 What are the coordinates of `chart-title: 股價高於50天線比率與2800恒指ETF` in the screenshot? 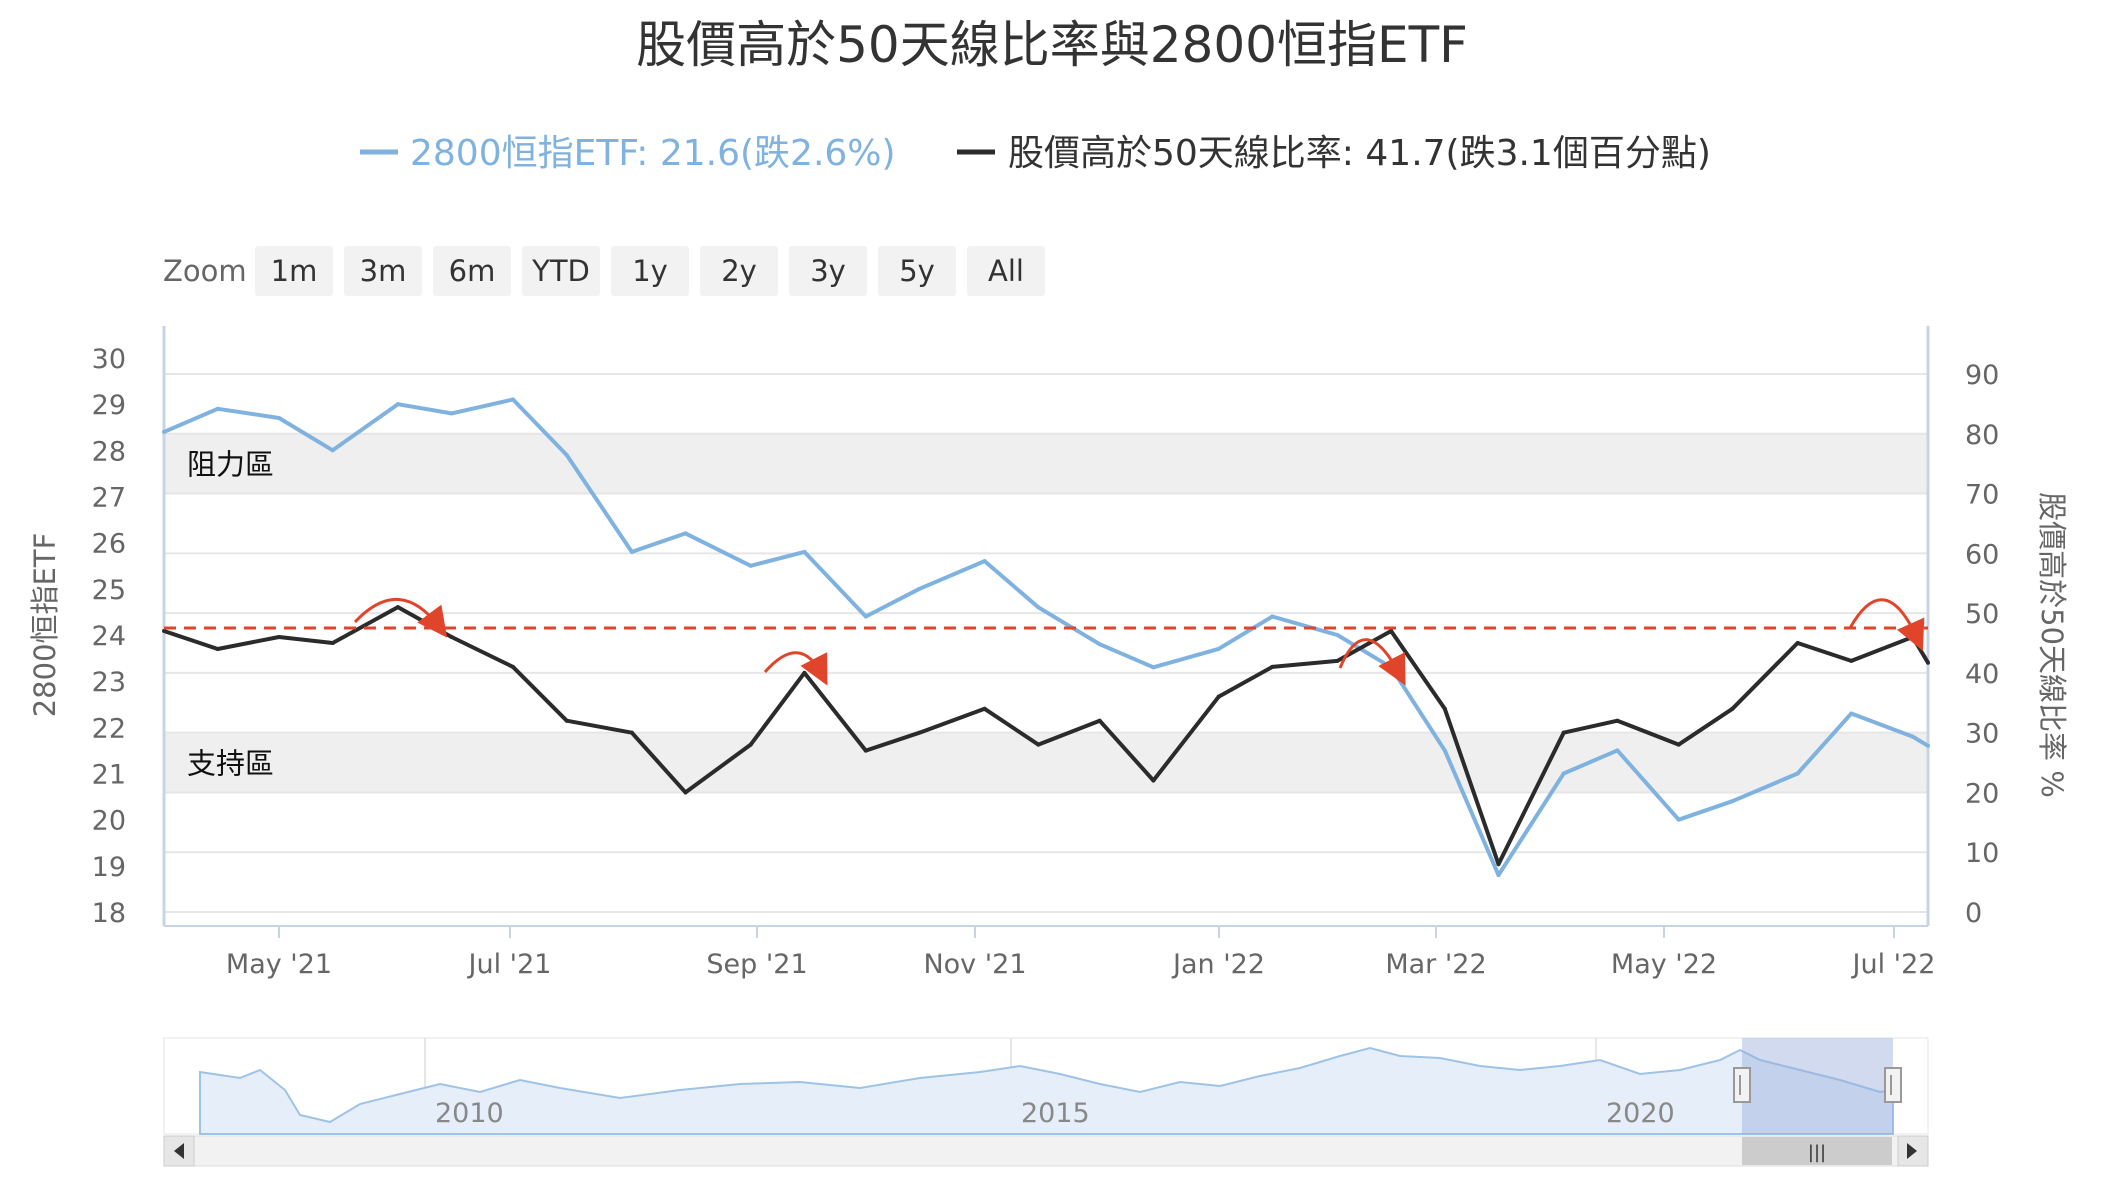 It's located at (1052, 45).